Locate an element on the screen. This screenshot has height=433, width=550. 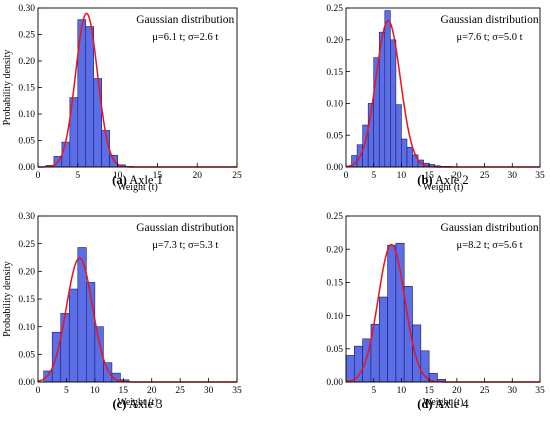
legend-params: μ=7.3 t; σ=5.3 t is located at coordinates (185, 245).